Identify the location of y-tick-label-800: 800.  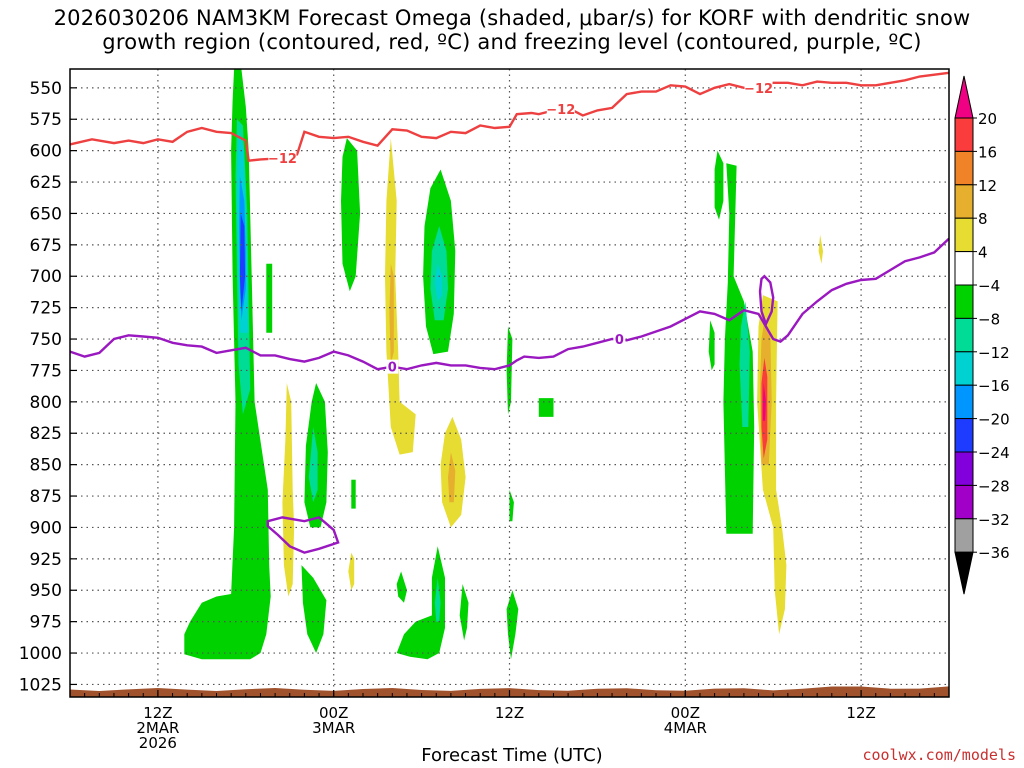
(46, 403).